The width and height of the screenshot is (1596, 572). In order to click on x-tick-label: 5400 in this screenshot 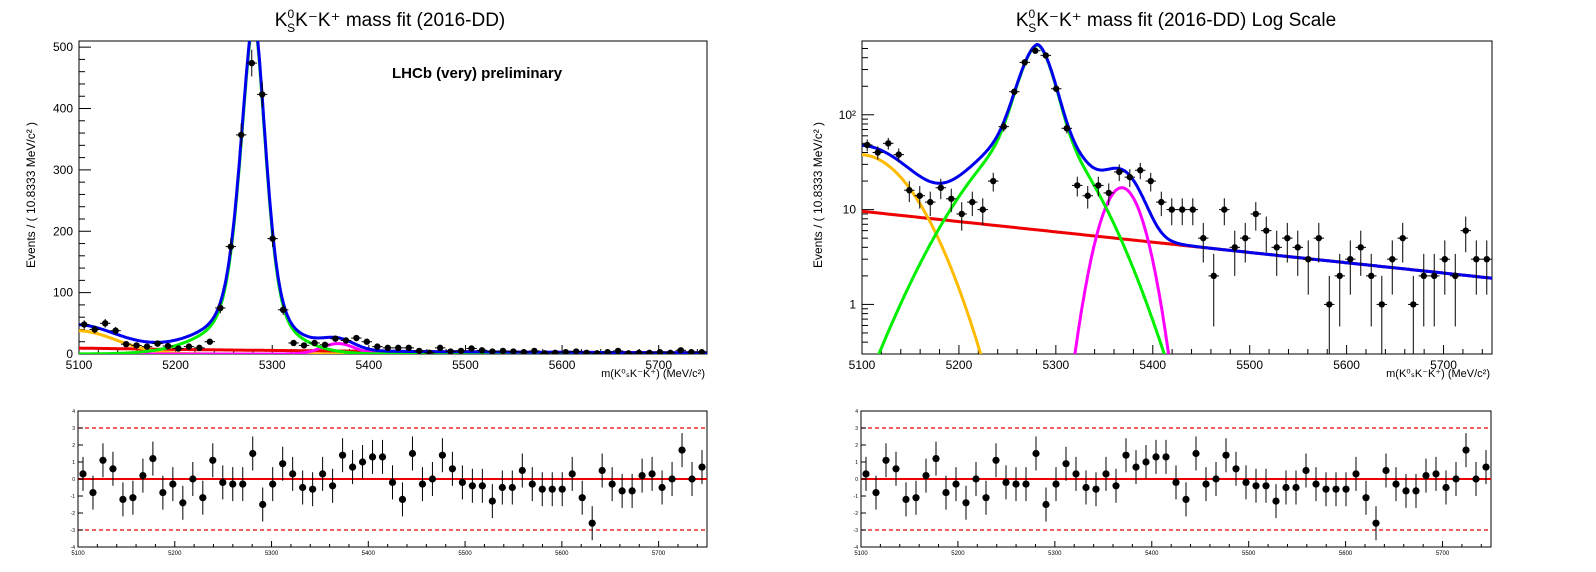, I will do `click(1152, 365)`.